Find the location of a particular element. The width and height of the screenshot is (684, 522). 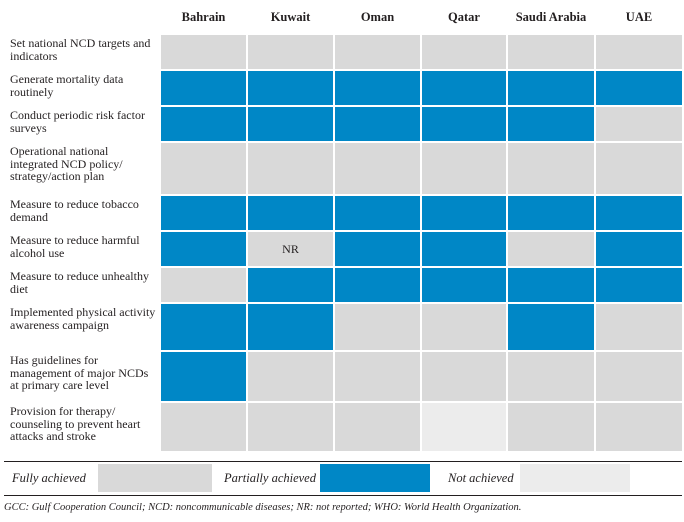

legend-label-partial: Partially achieved is located at coordinates (270, 478).